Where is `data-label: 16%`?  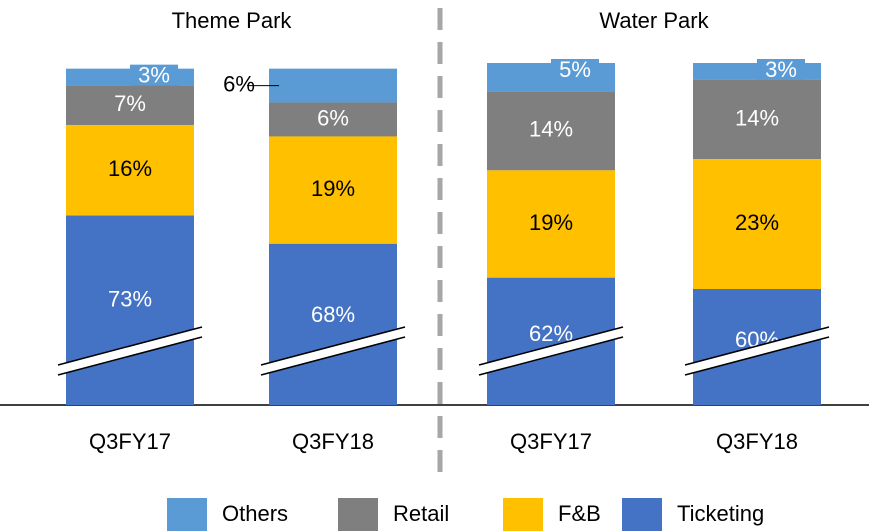 data-label: 16% is located at coordinates (130, 168).